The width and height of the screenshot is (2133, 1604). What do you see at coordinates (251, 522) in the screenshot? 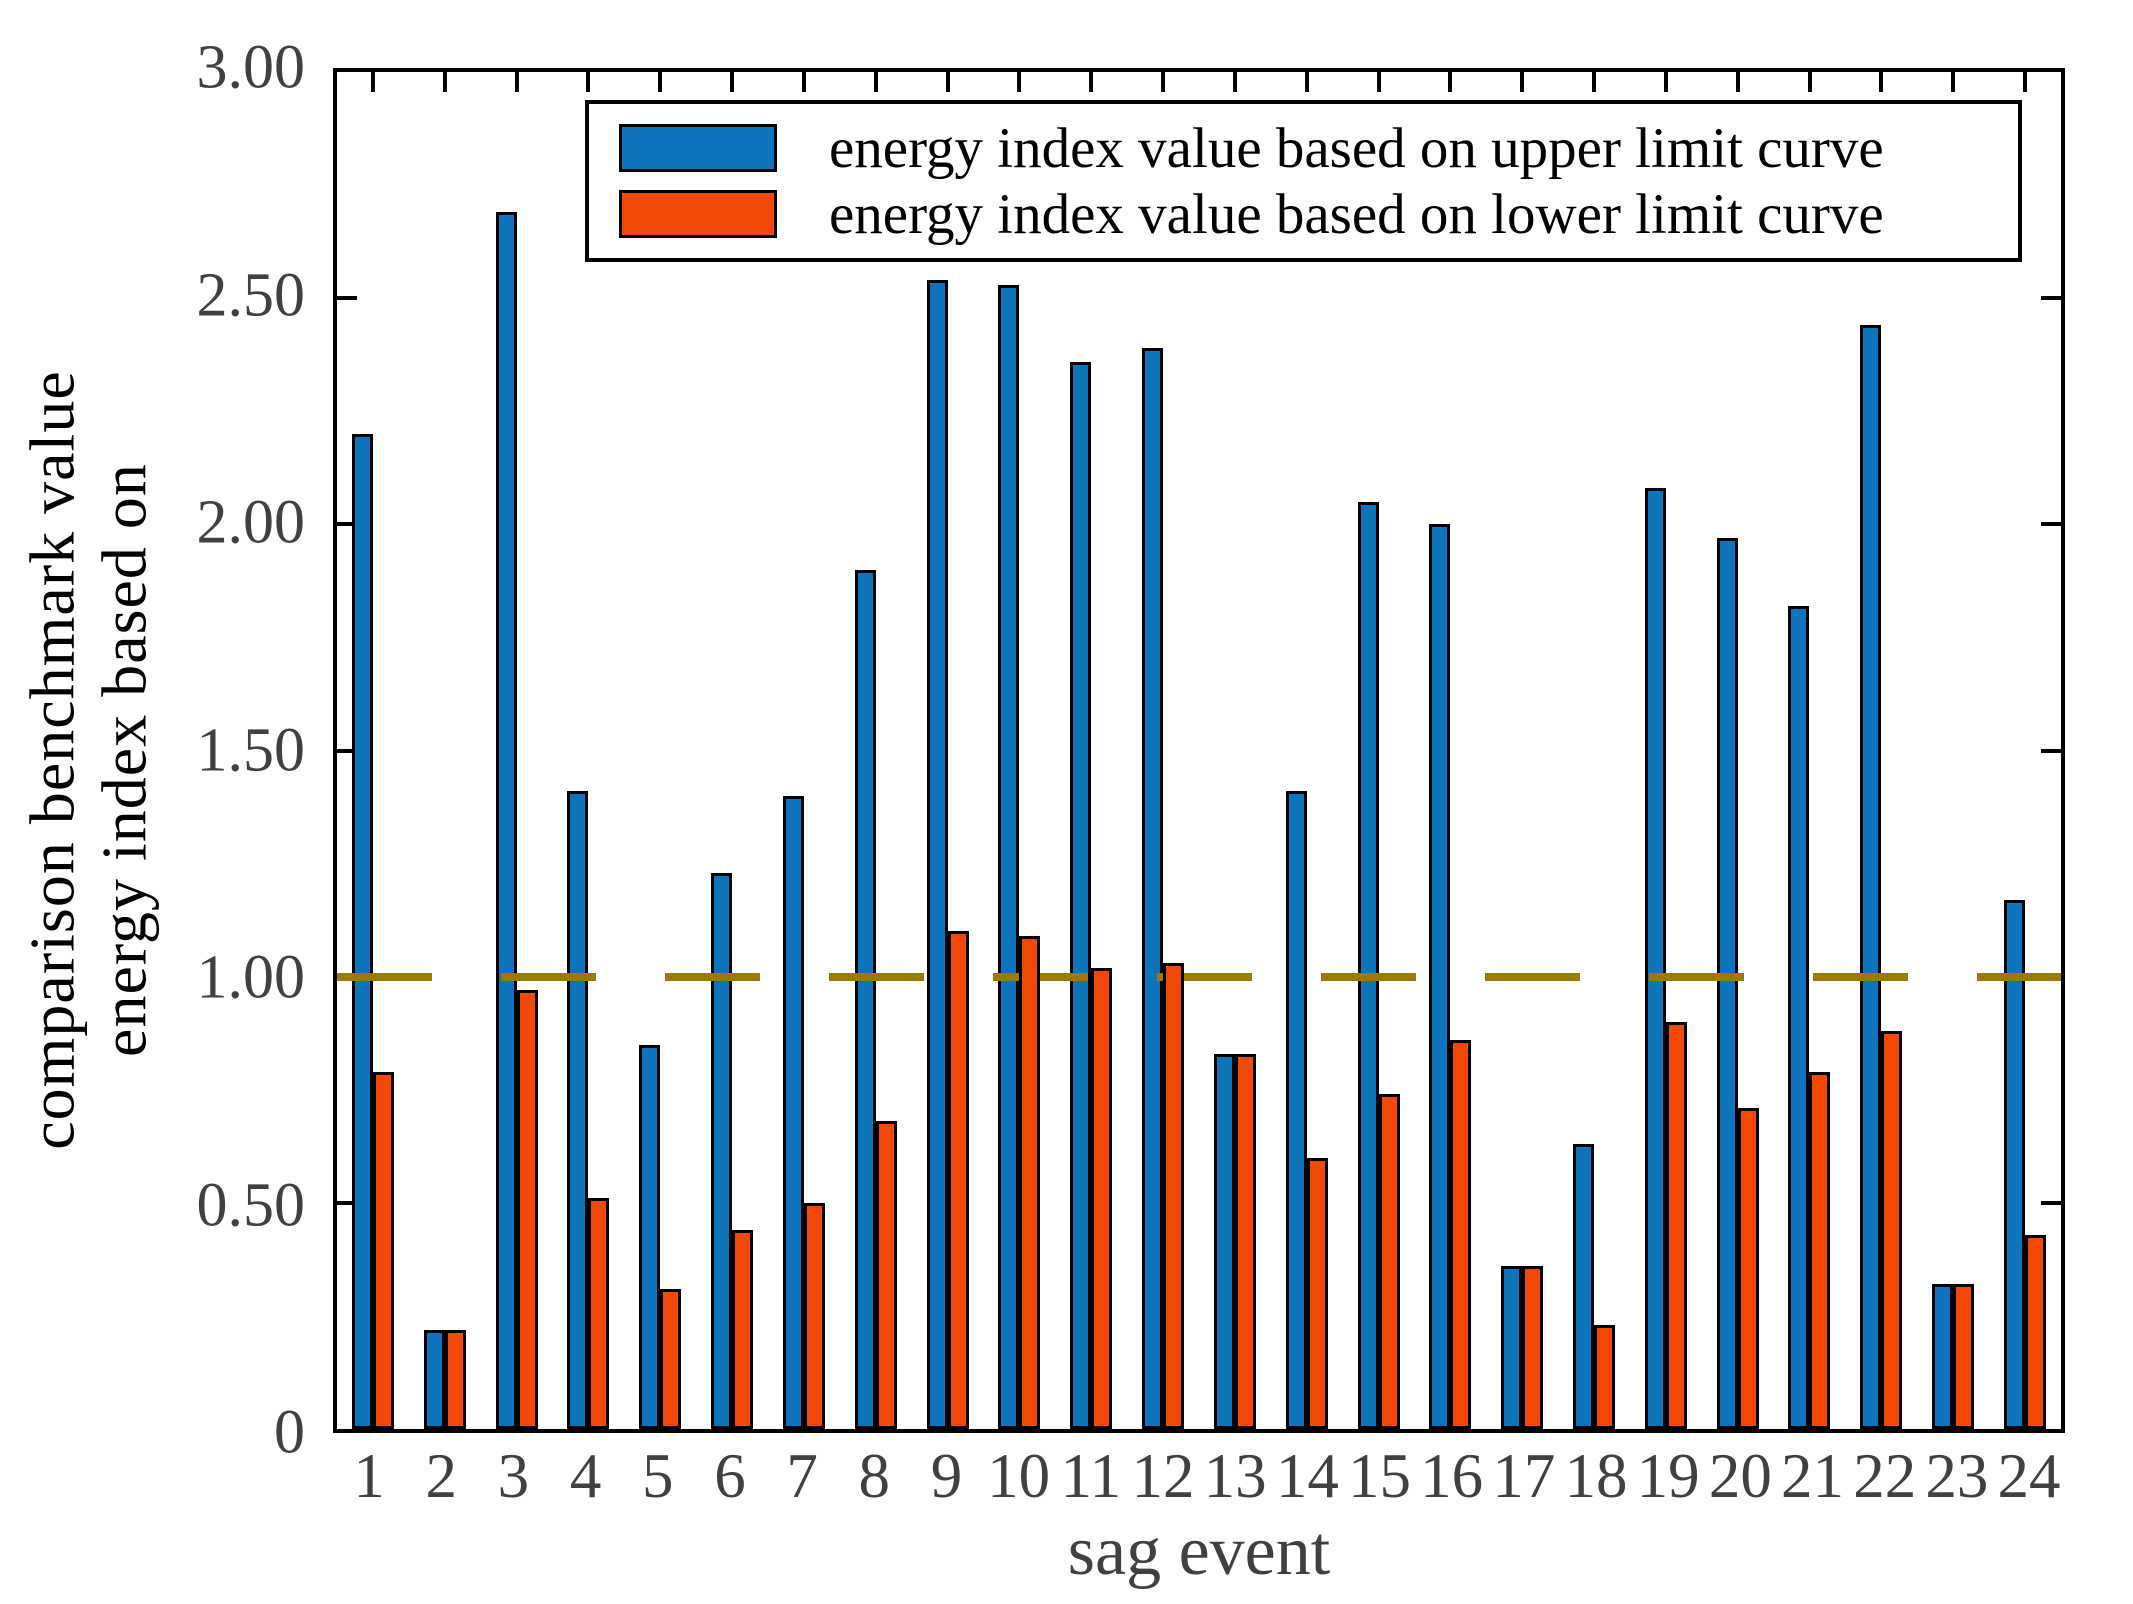
I see `y-tick-label-2.00: 2.00` at bounding box center [251, 522].